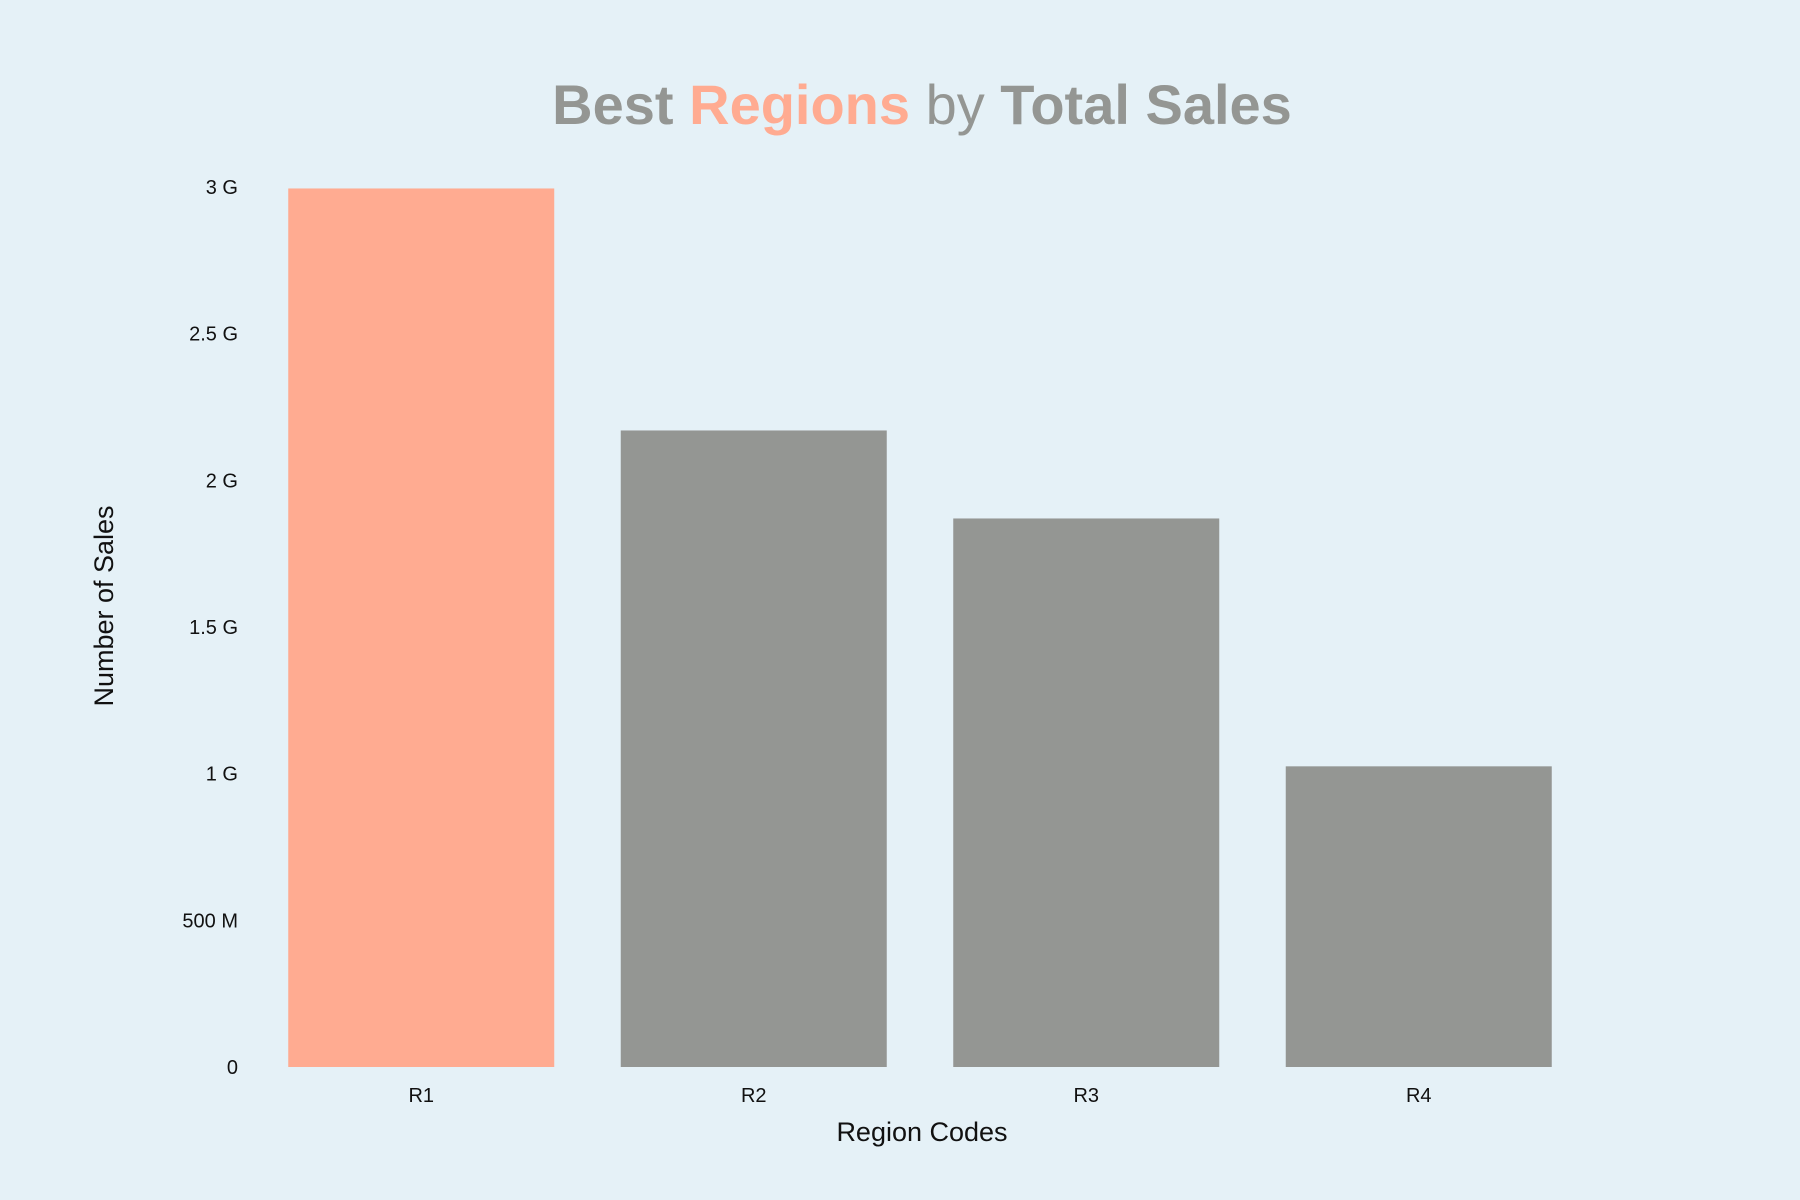 The image size is (1800, 1200). Describe the element at coordinates (947, 104) in the screenshot. I see `chart-title-part: by` at that location.